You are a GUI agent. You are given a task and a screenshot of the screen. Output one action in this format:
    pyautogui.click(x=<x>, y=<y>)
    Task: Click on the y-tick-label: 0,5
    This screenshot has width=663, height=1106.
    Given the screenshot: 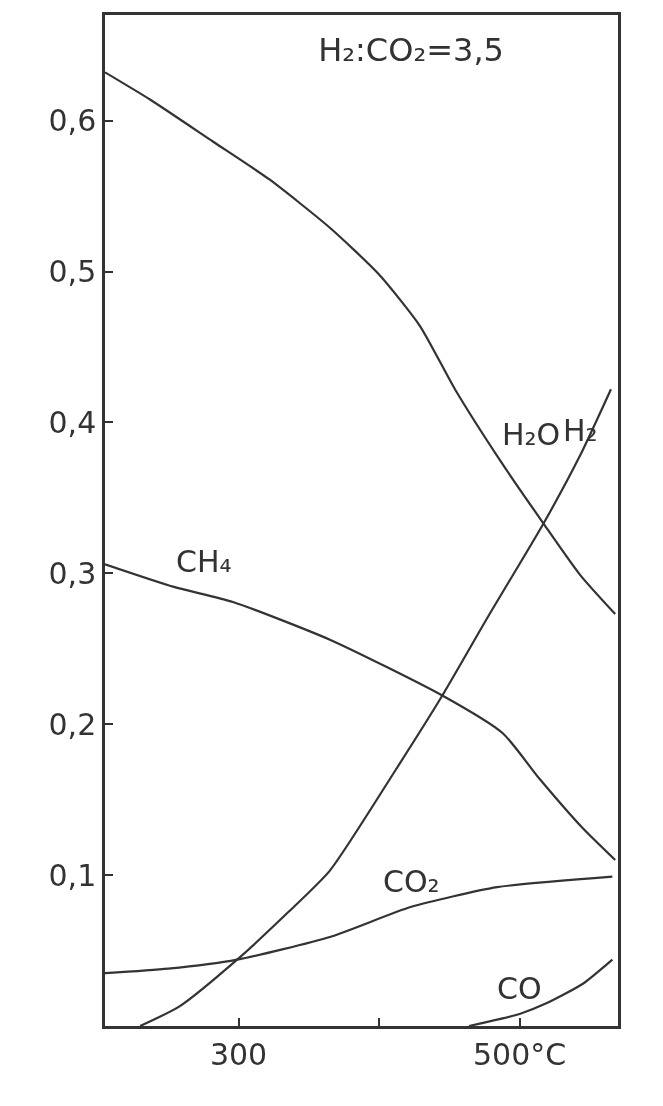 What is the action you would take?
    pyautogui.click(x=72, y=272)
    